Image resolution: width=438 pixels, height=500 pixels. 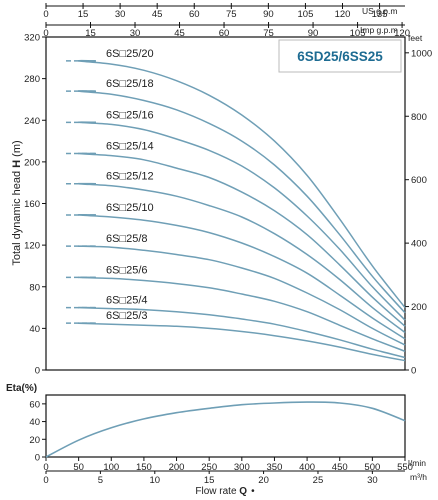 What do you see at coordinates (130, 208) in the screenshot?
I see `head-curve-label: 6S□25/10` at bounding box center [130, 208].